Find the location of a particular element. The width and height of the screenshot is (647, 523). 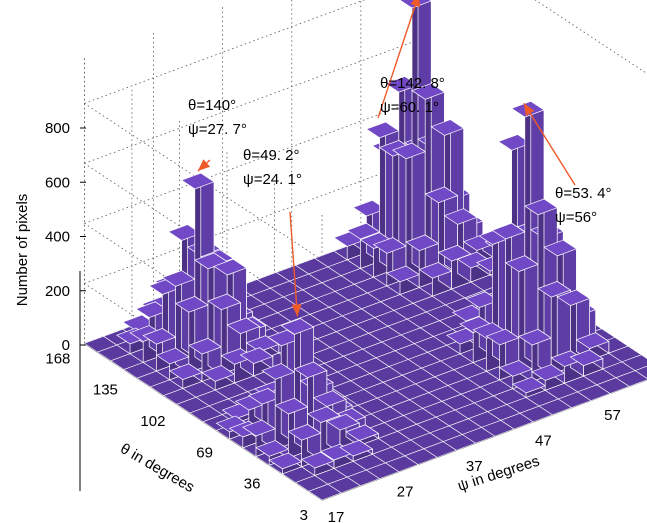

theta-tick-label: 69 is located at coordinates (204, 452).